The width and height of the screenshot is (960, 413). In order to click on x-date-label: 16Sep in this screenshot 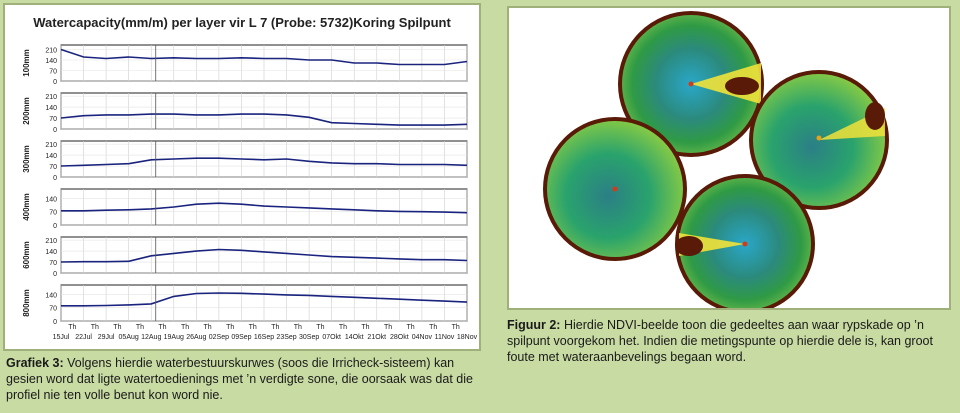, I will do `click(264, 337)`.